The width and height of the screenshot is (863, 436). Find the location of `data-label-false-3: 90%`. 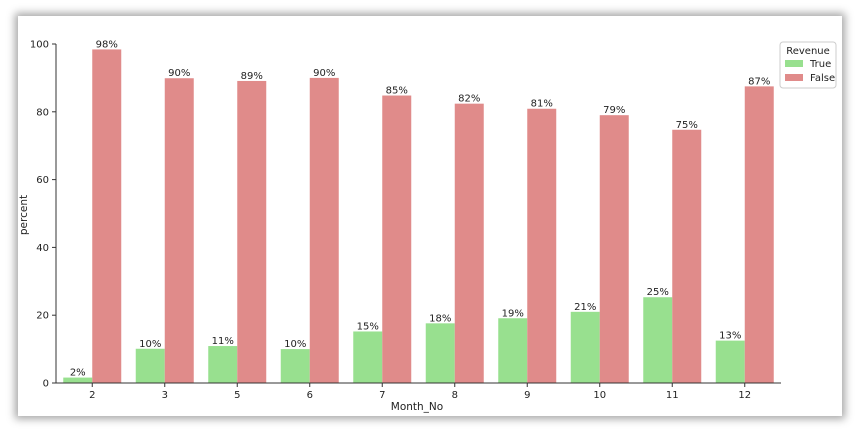

data-label-false-3: 90% is located at coordinates (179, 73).